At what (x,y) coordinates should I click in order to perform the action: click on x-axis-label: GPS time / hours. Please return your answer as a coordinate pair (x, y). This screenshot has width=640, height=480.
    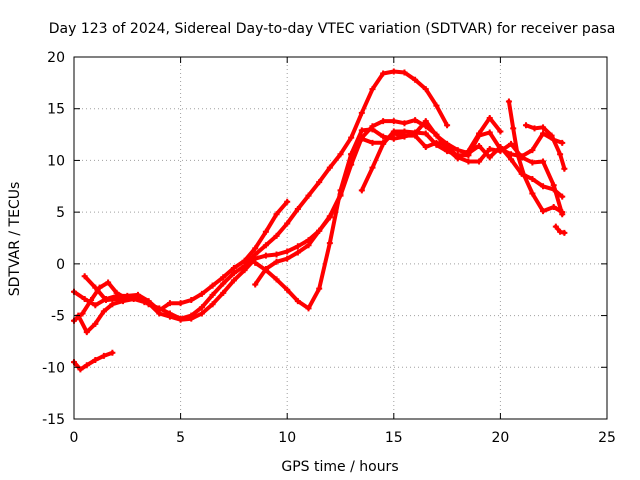
    Looking at the image, I should click on (339, 467).